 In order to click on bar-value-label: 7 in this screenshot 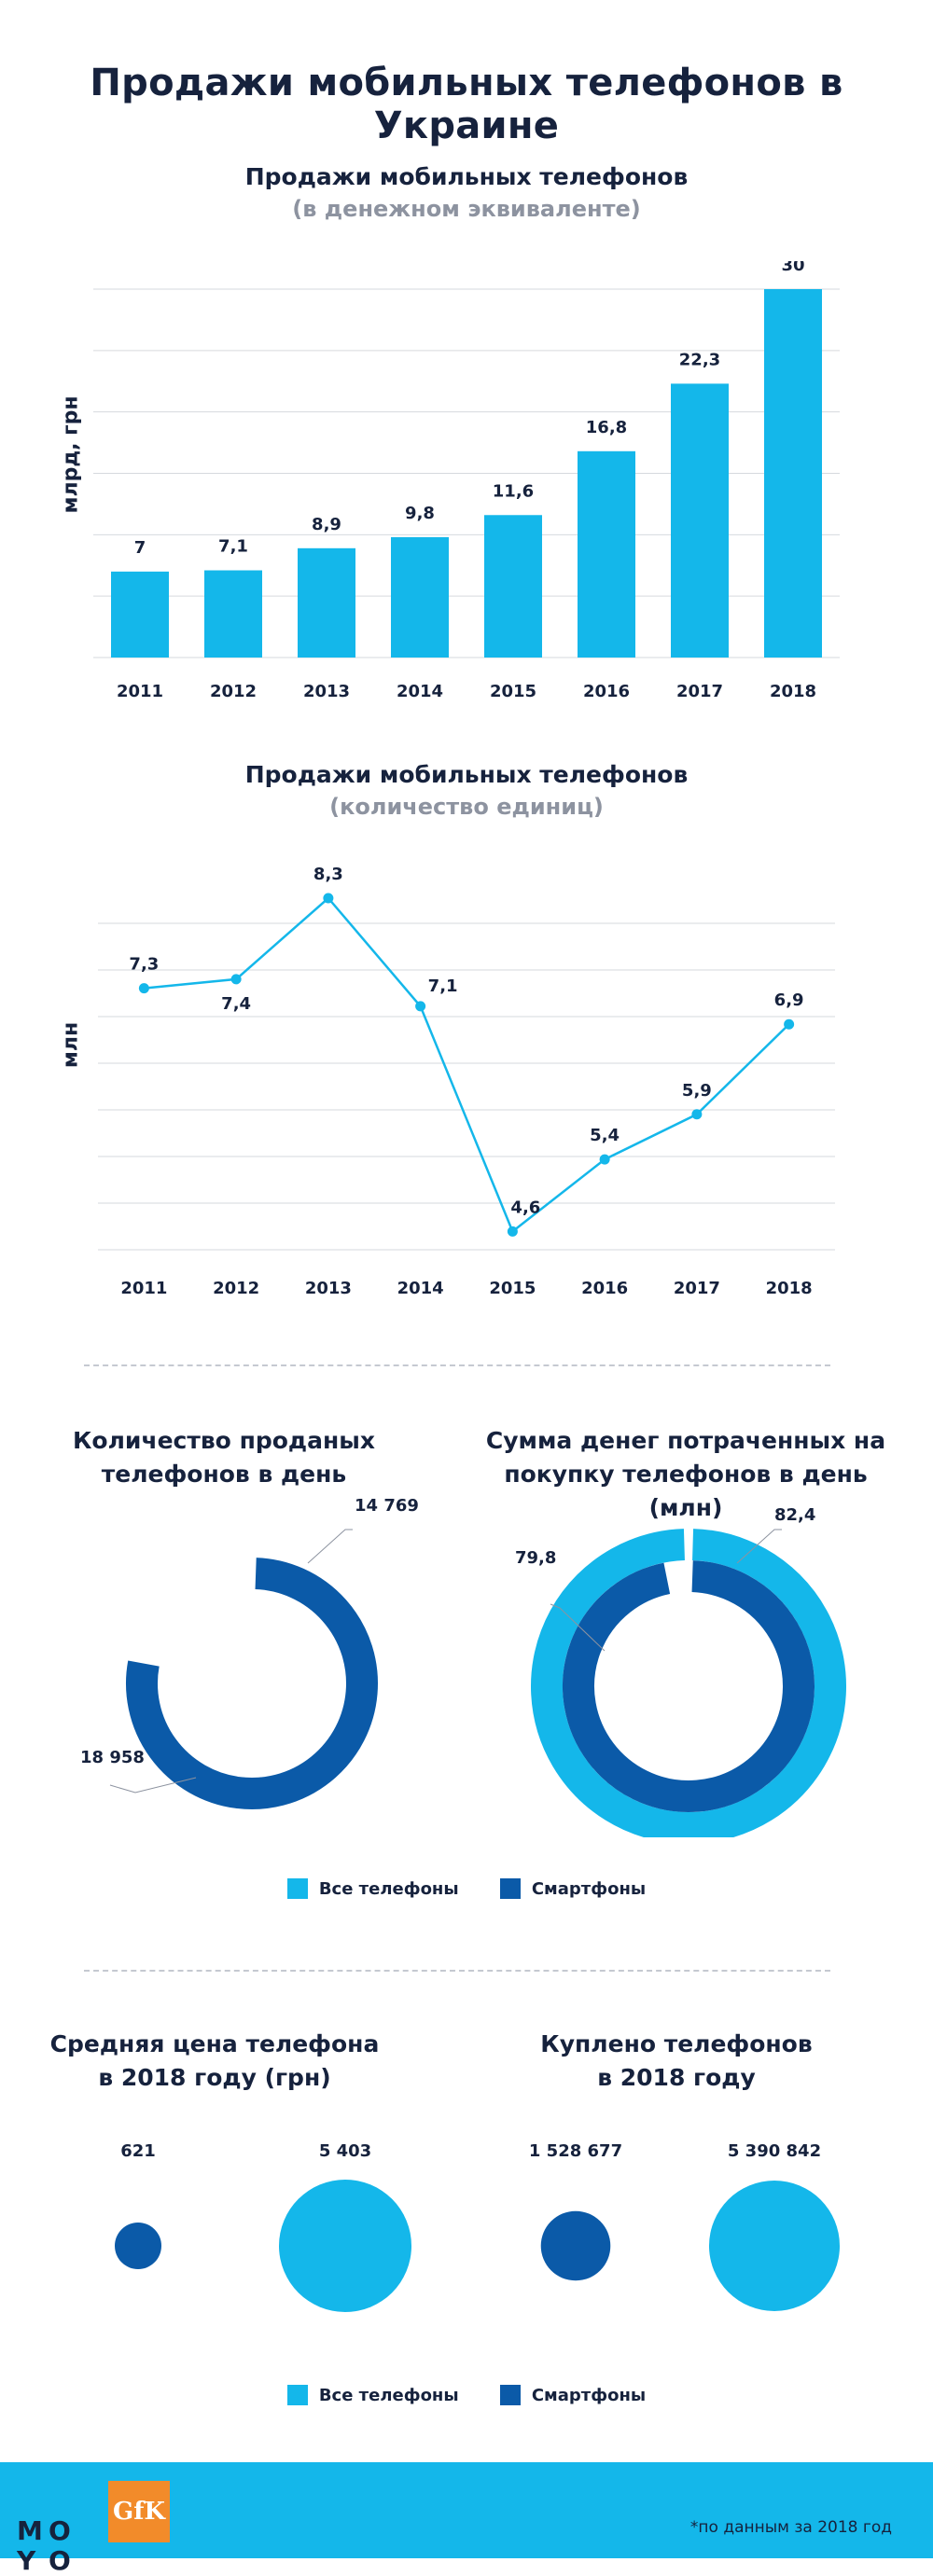, I will do `click(140, 548)`.